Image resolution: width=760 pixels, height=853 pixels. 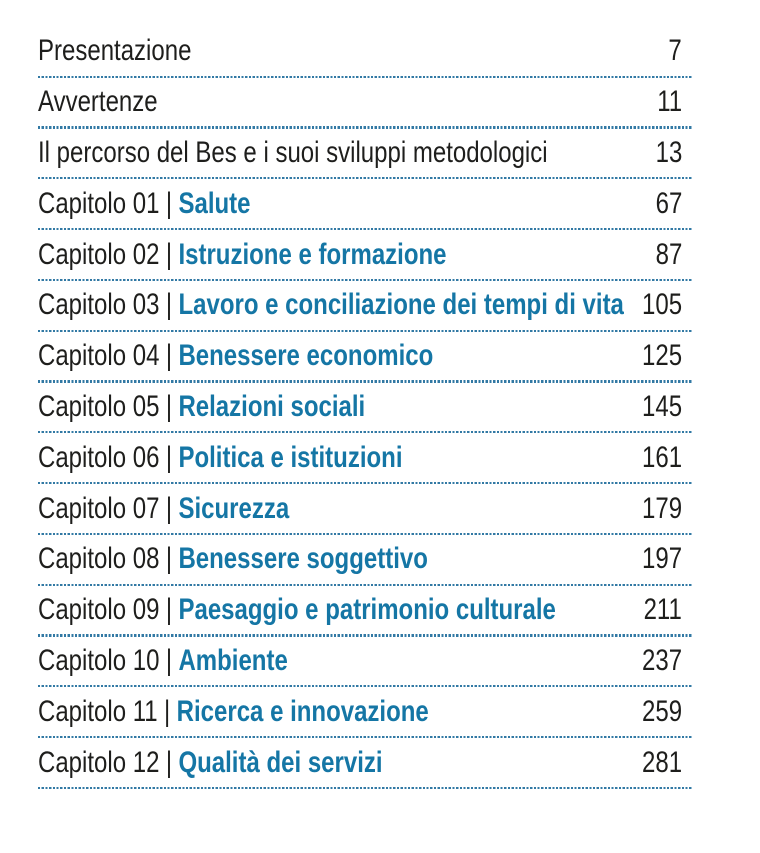 I want to click on toc-entry-page-number: 197, so click(x=661, y=559).